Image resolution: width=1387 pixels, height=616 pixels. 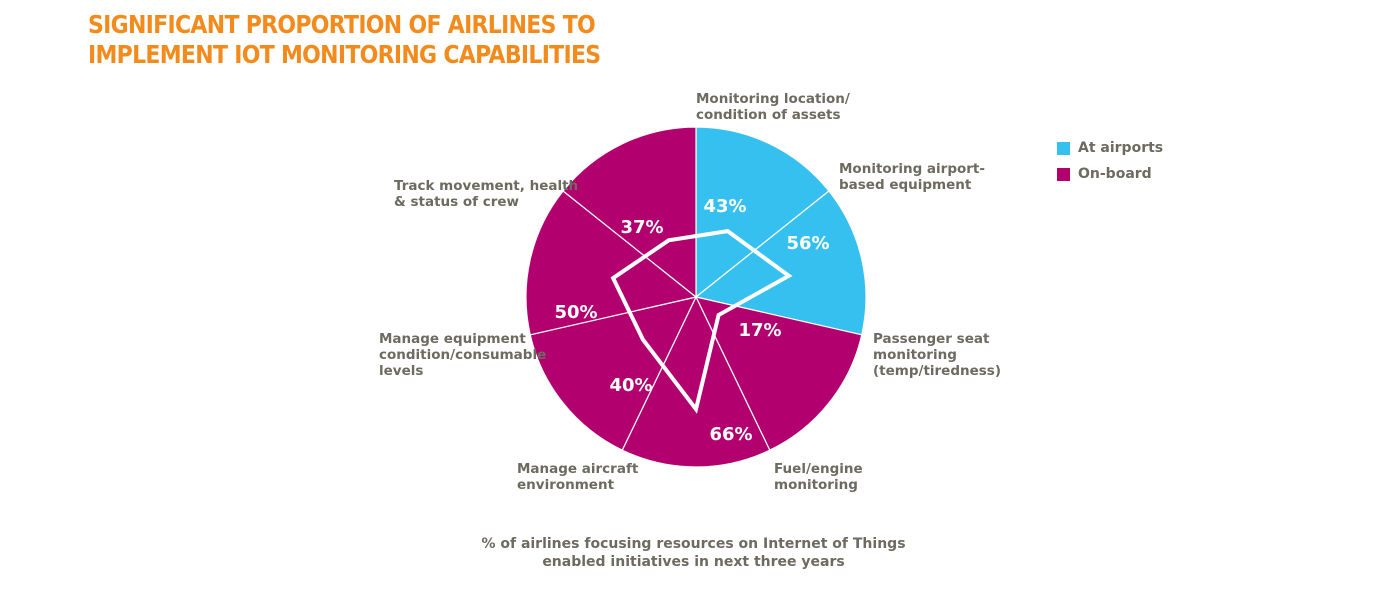 What do you see at coordinates (1063, 148) in the screenshot?
I see `legend-swatch-at-airports` at bounding box center [1063, 148].